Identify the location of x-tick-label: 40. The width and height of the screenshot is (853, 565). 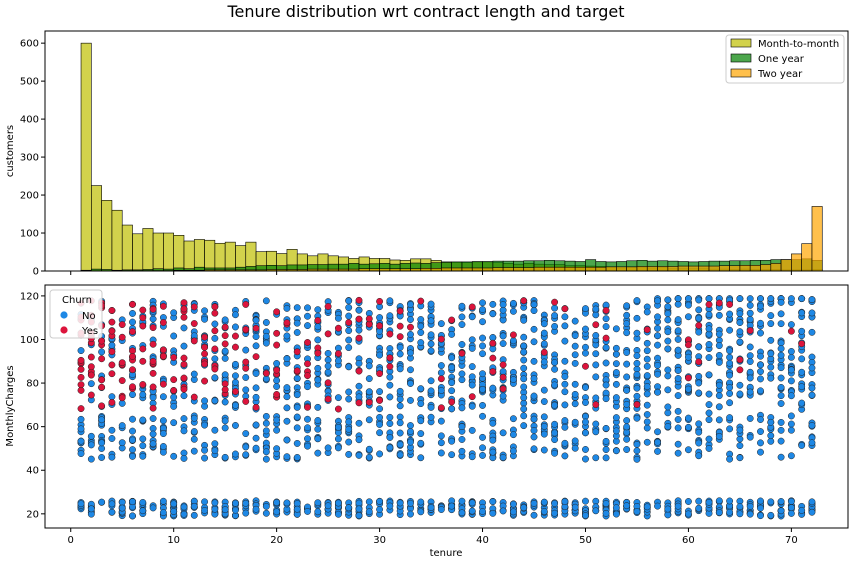
(482, 540).